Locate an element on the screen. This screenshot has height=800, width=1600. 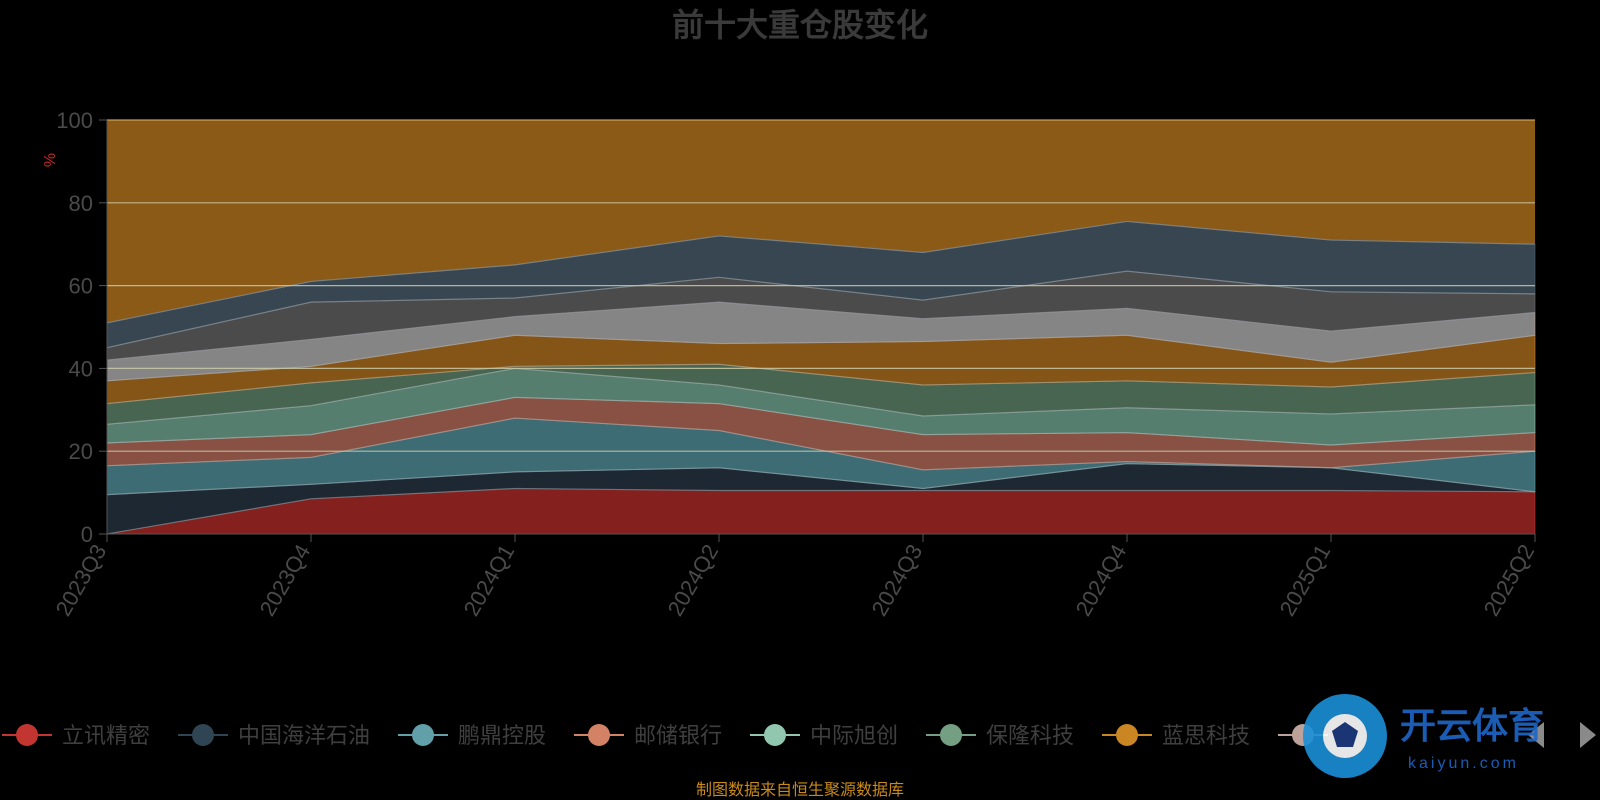
legend: 立讯精密 中国海洋石油 鹏鼎控股 邮储银行 中际旭创 保隆科技 蓝思科技 is located at coordinates (799, 735).